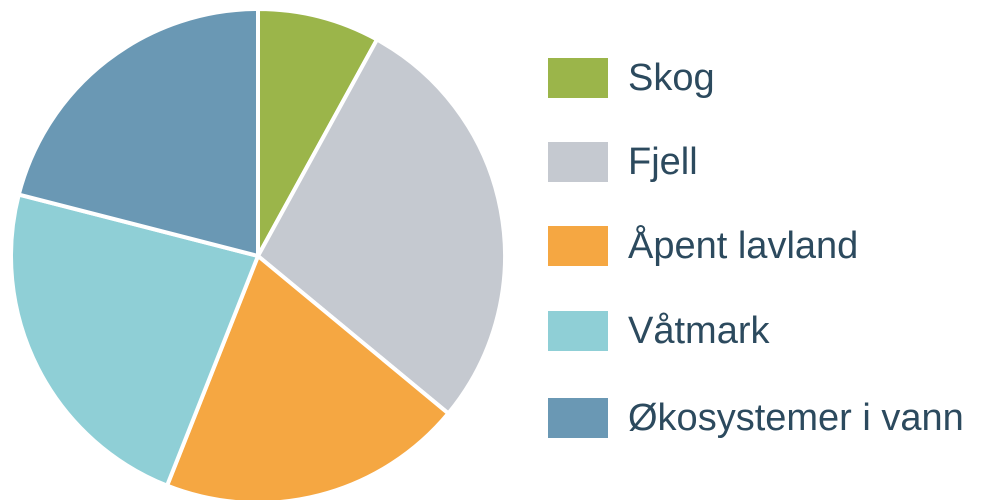 This screenshot has height=500, width=986. What do you see at coordinates (671, 78) in the screenshot?
I see `legend-label: Skog` at bounding box center [671, 78].